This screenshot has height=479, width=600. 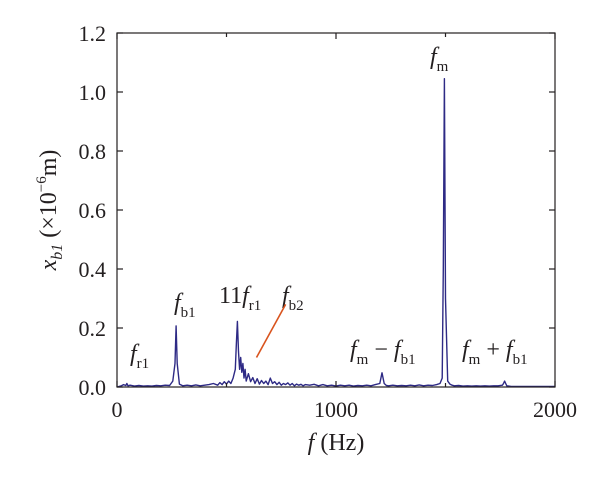 What do you see at coordinates (383, 352) in the screenshot?
I see `peak-annotation: fm − fb1` at bounding box center [383, 352].